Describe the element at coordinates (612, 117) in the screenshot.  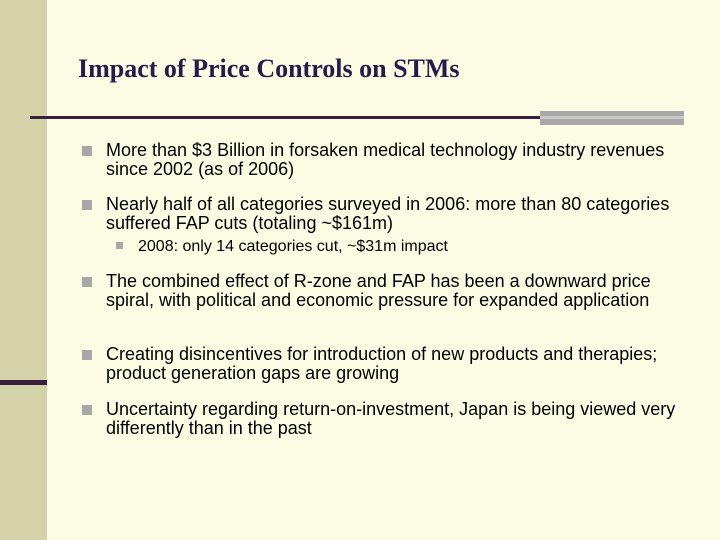
I see `title-divider-accent-line` at that location.